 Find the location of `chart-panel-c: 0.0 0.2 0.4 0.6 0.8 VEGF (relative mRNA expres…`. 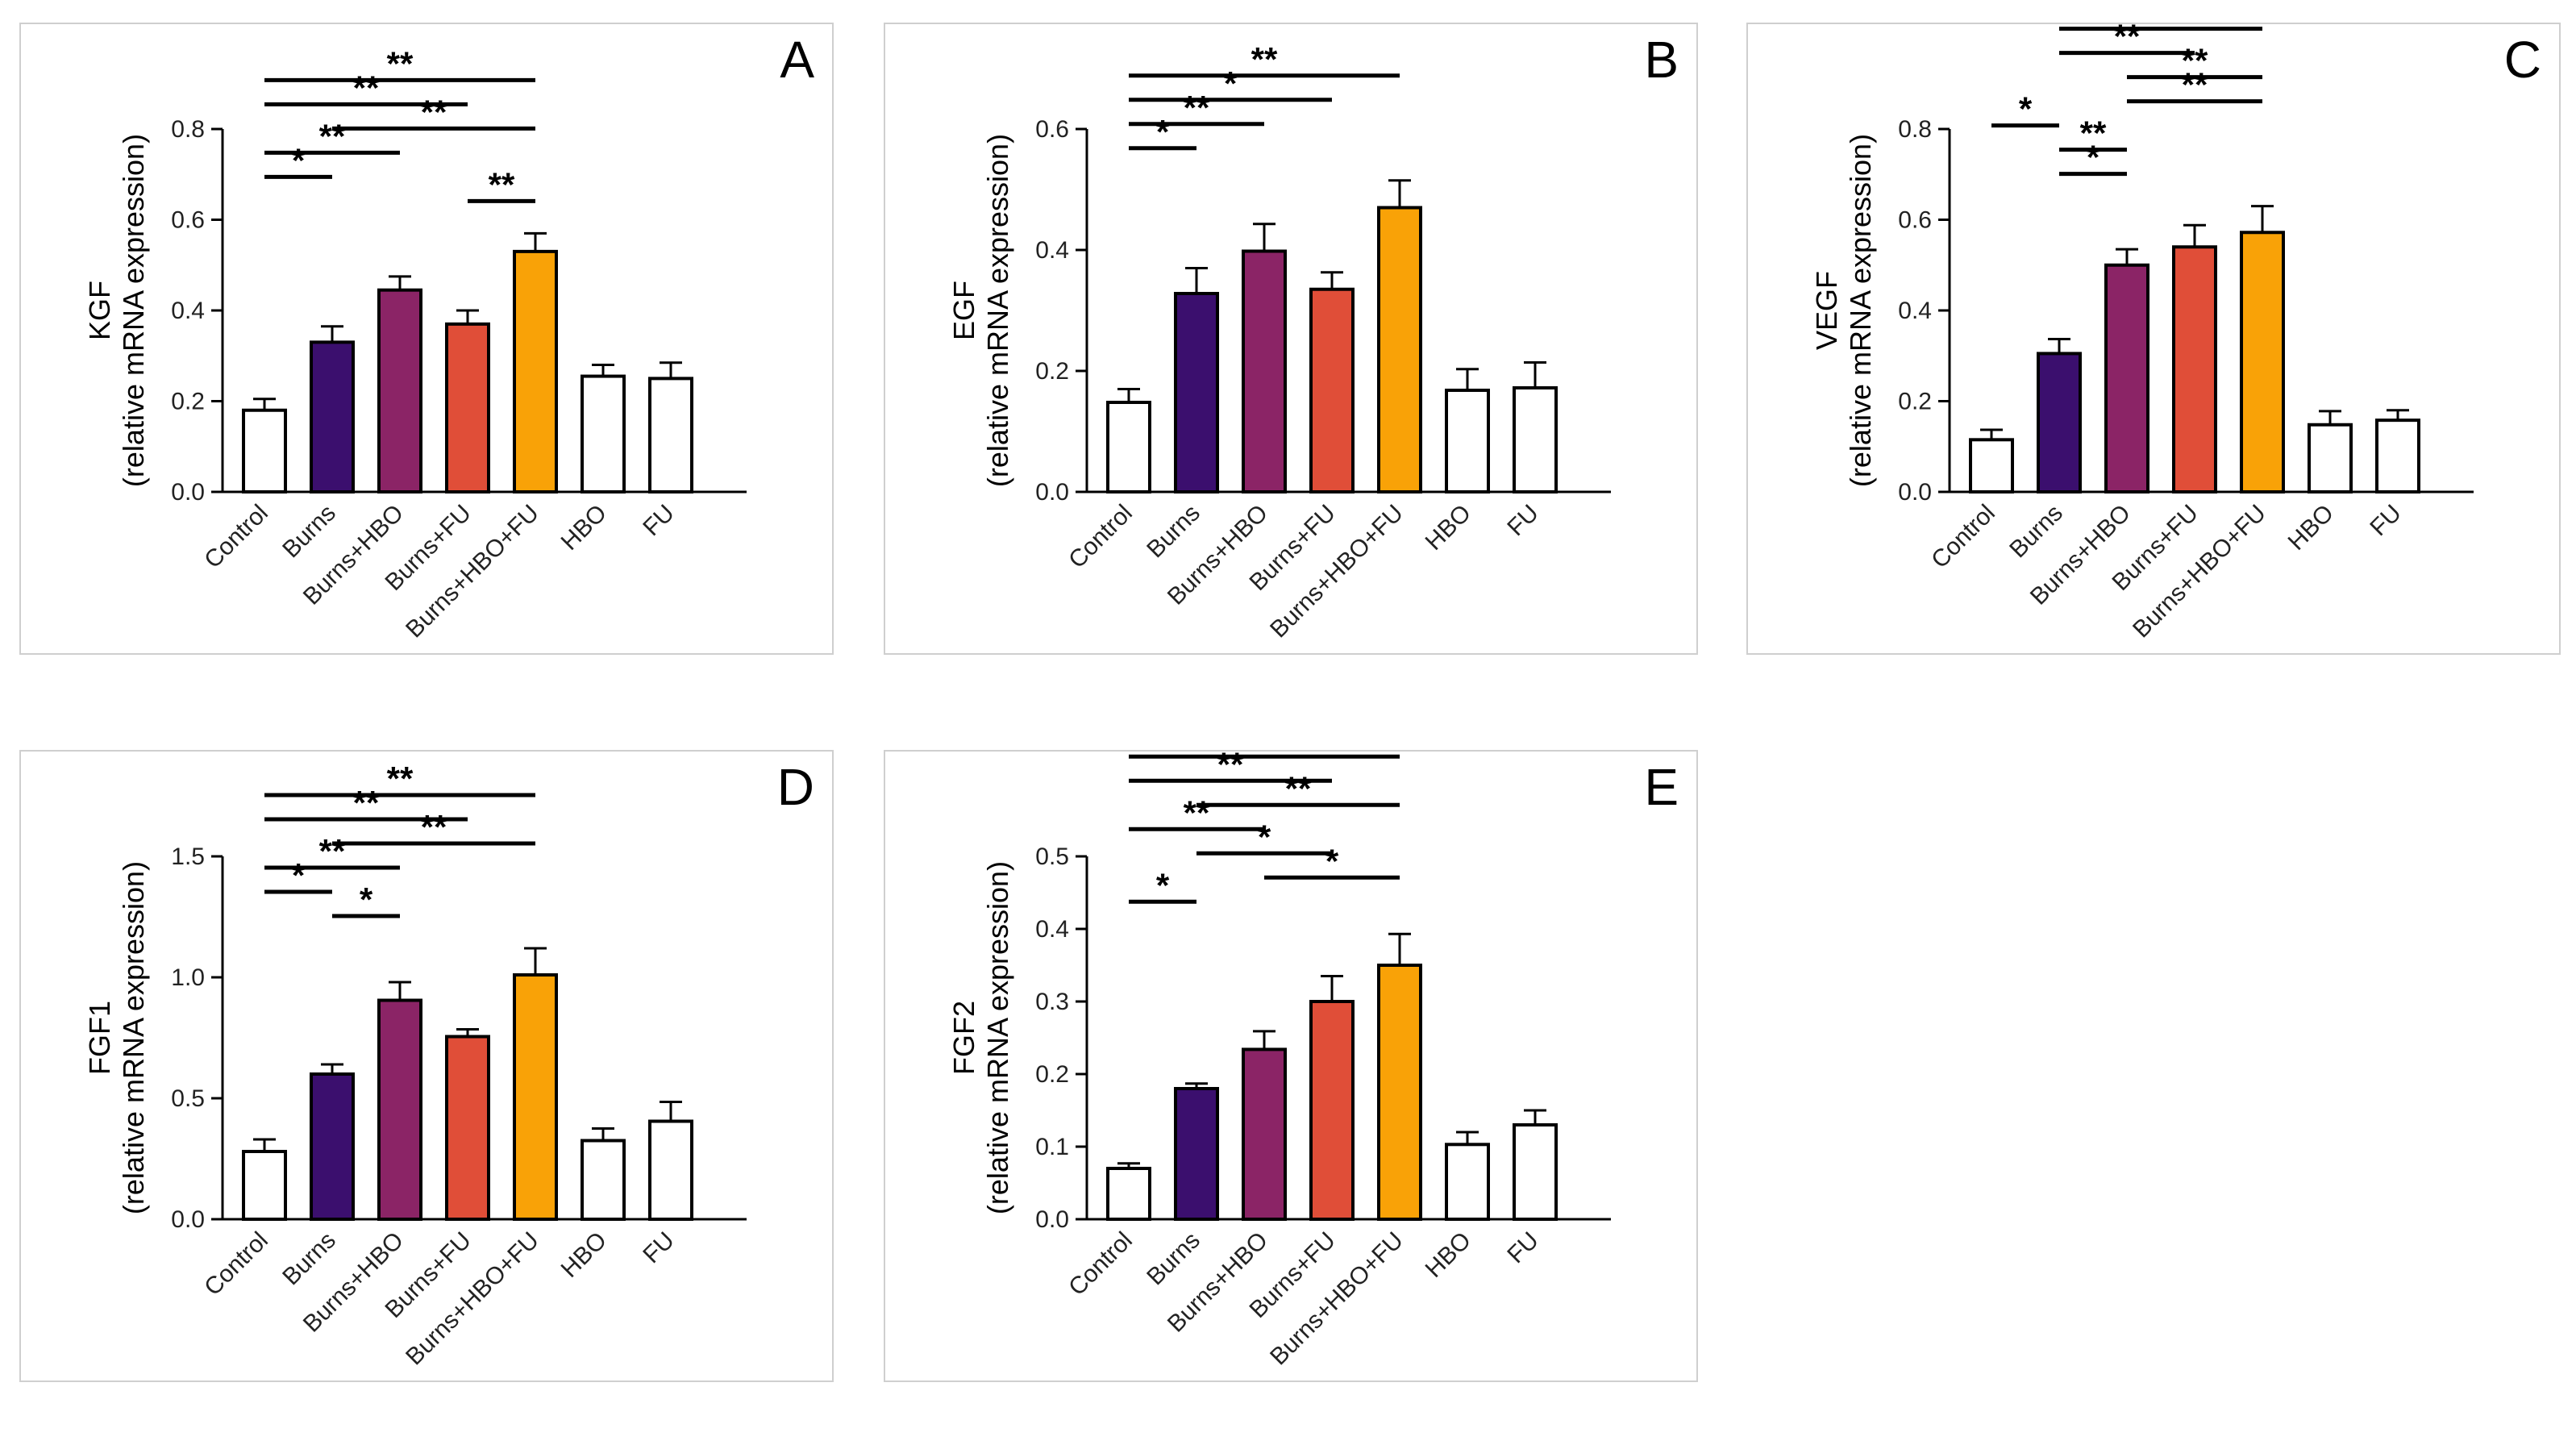

chart-panel-c: 0.0 0.2 0.4 0.6 0.8 VEGF (relative mRNA expres… is located at coordinates (2153, 339).